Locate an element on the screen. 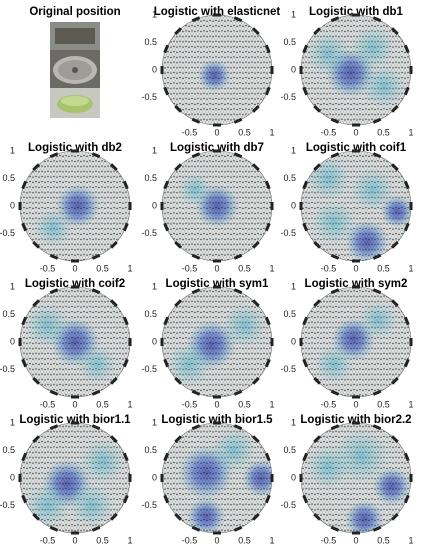 The image size is (425, 550). panel-title: Original position is located at coordinates (74, 12).